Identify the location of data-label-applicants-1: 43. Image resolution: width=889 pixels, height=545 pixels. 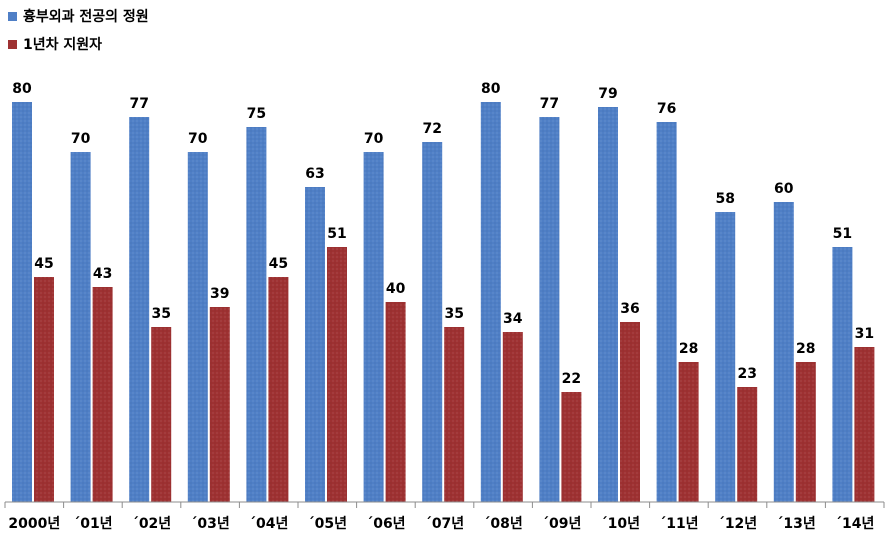
(102, 274).